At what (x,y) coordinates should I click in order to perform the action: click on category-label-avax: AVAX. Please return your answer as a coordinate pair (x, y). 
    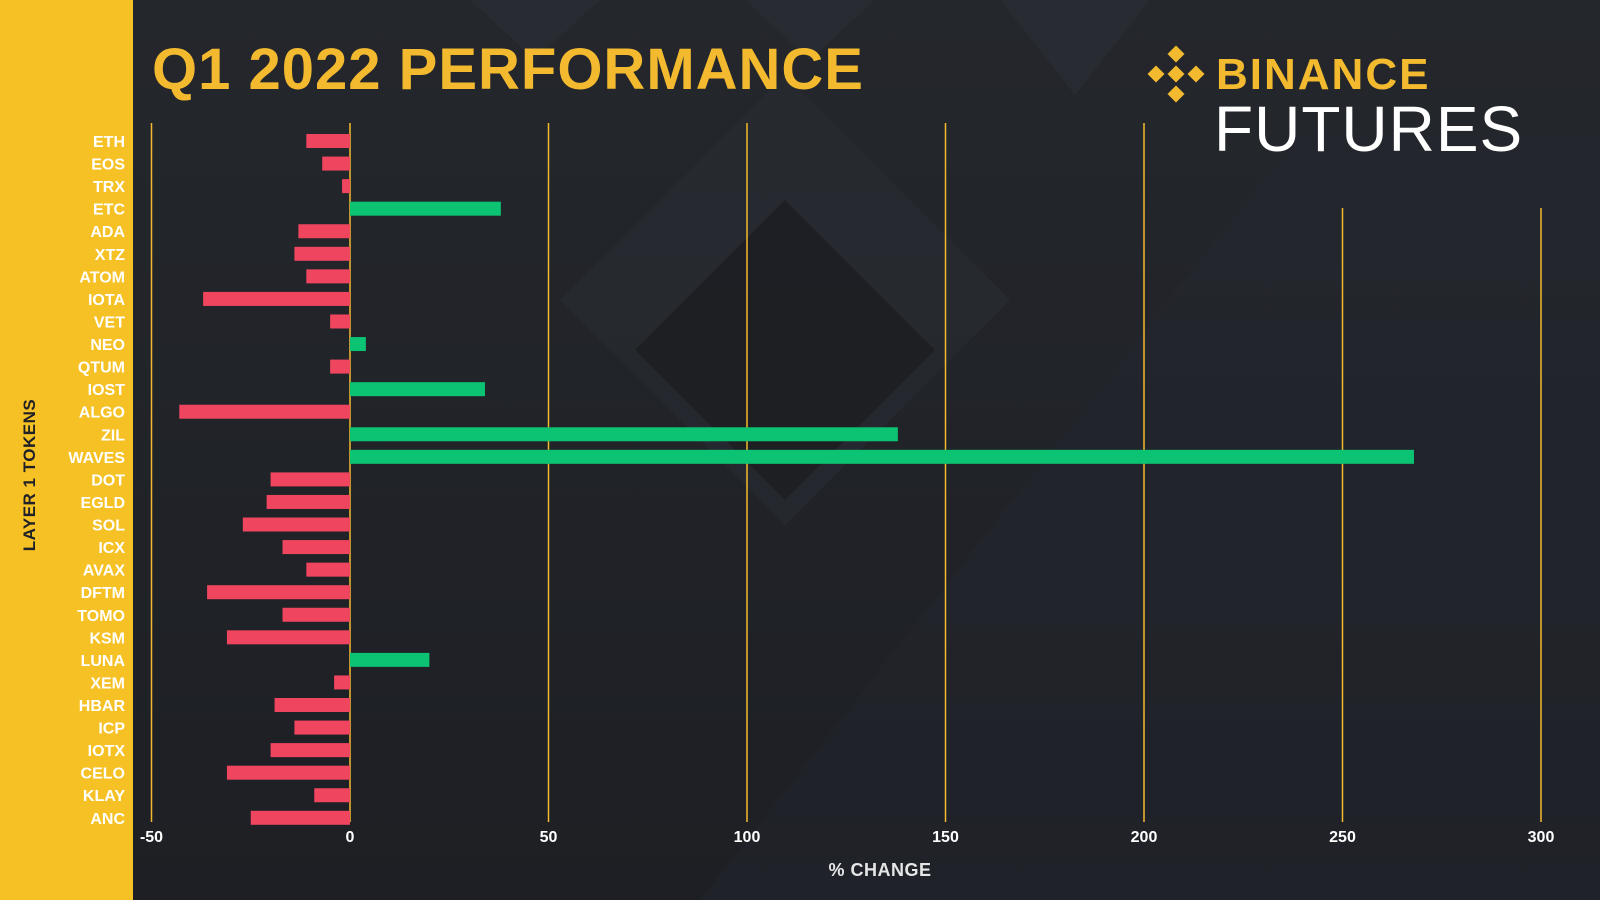
    Looking at the image, I should click on (104, 571).